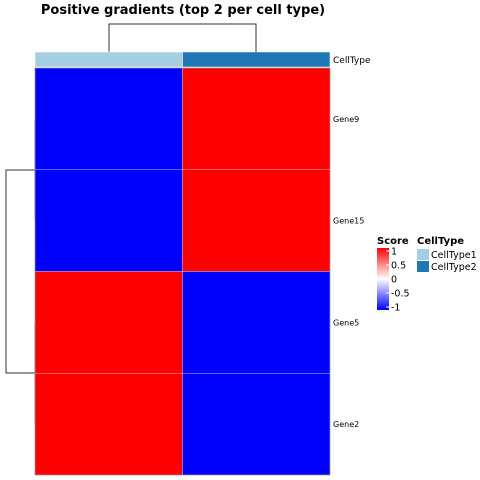 This screenshot has width=480, height=480. I want to click on heatmap-cell-gene9-celltype2, so click(256, 118).